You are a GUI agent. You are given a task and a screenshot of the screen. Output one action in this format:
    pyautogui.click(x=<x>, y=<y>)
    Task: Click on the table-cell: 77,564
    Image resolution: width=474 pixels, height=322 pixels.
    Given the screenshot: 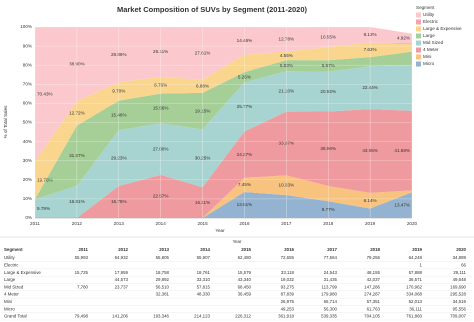 What is the action you would take?
    pyautogui.click(x=331, y=257)
    